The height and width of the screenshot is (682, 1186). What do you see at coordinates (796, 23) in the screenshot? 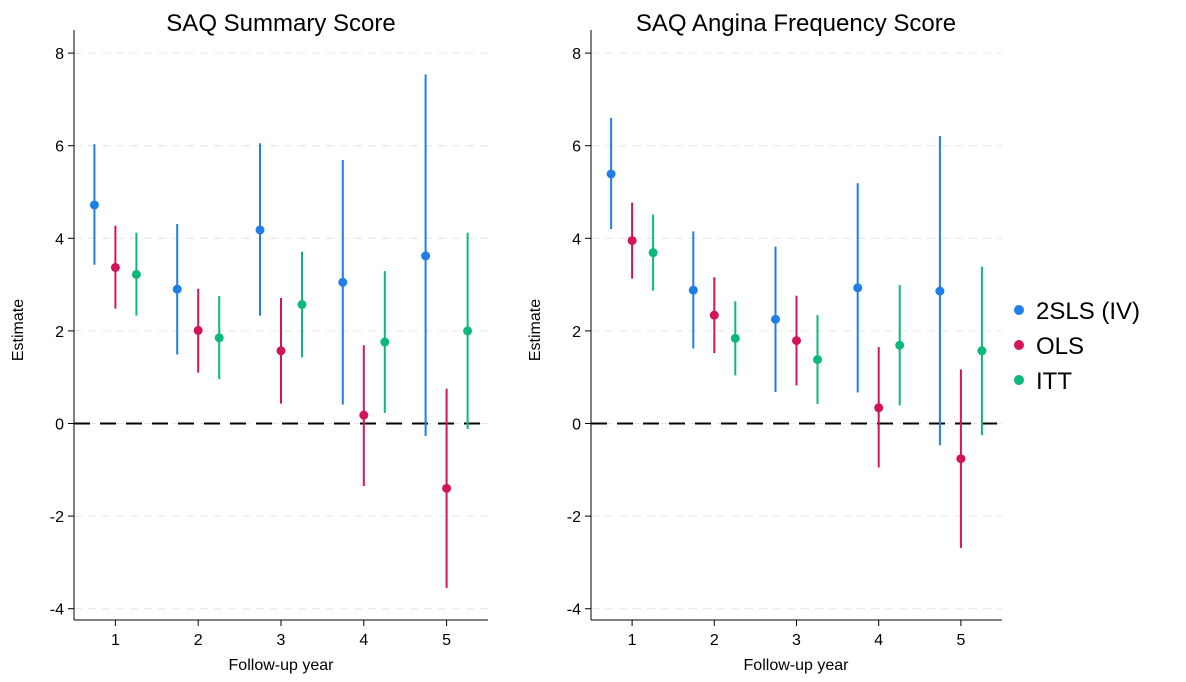
I see `panel-title: SAQ Angina Frequency Score` at bounding box center [796, 23].